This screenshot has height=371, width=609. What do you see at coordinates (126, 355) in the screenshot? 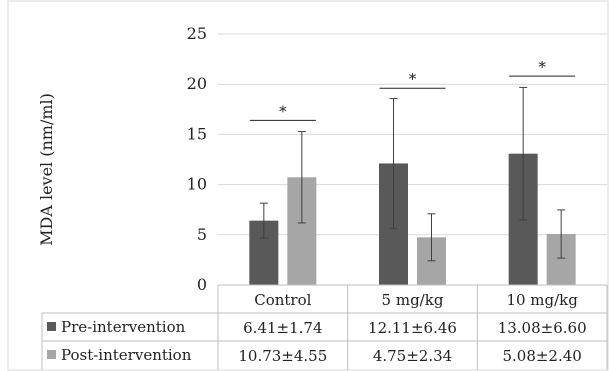
I see `series-name: Post-intervention` at bounding box center [126, 355].